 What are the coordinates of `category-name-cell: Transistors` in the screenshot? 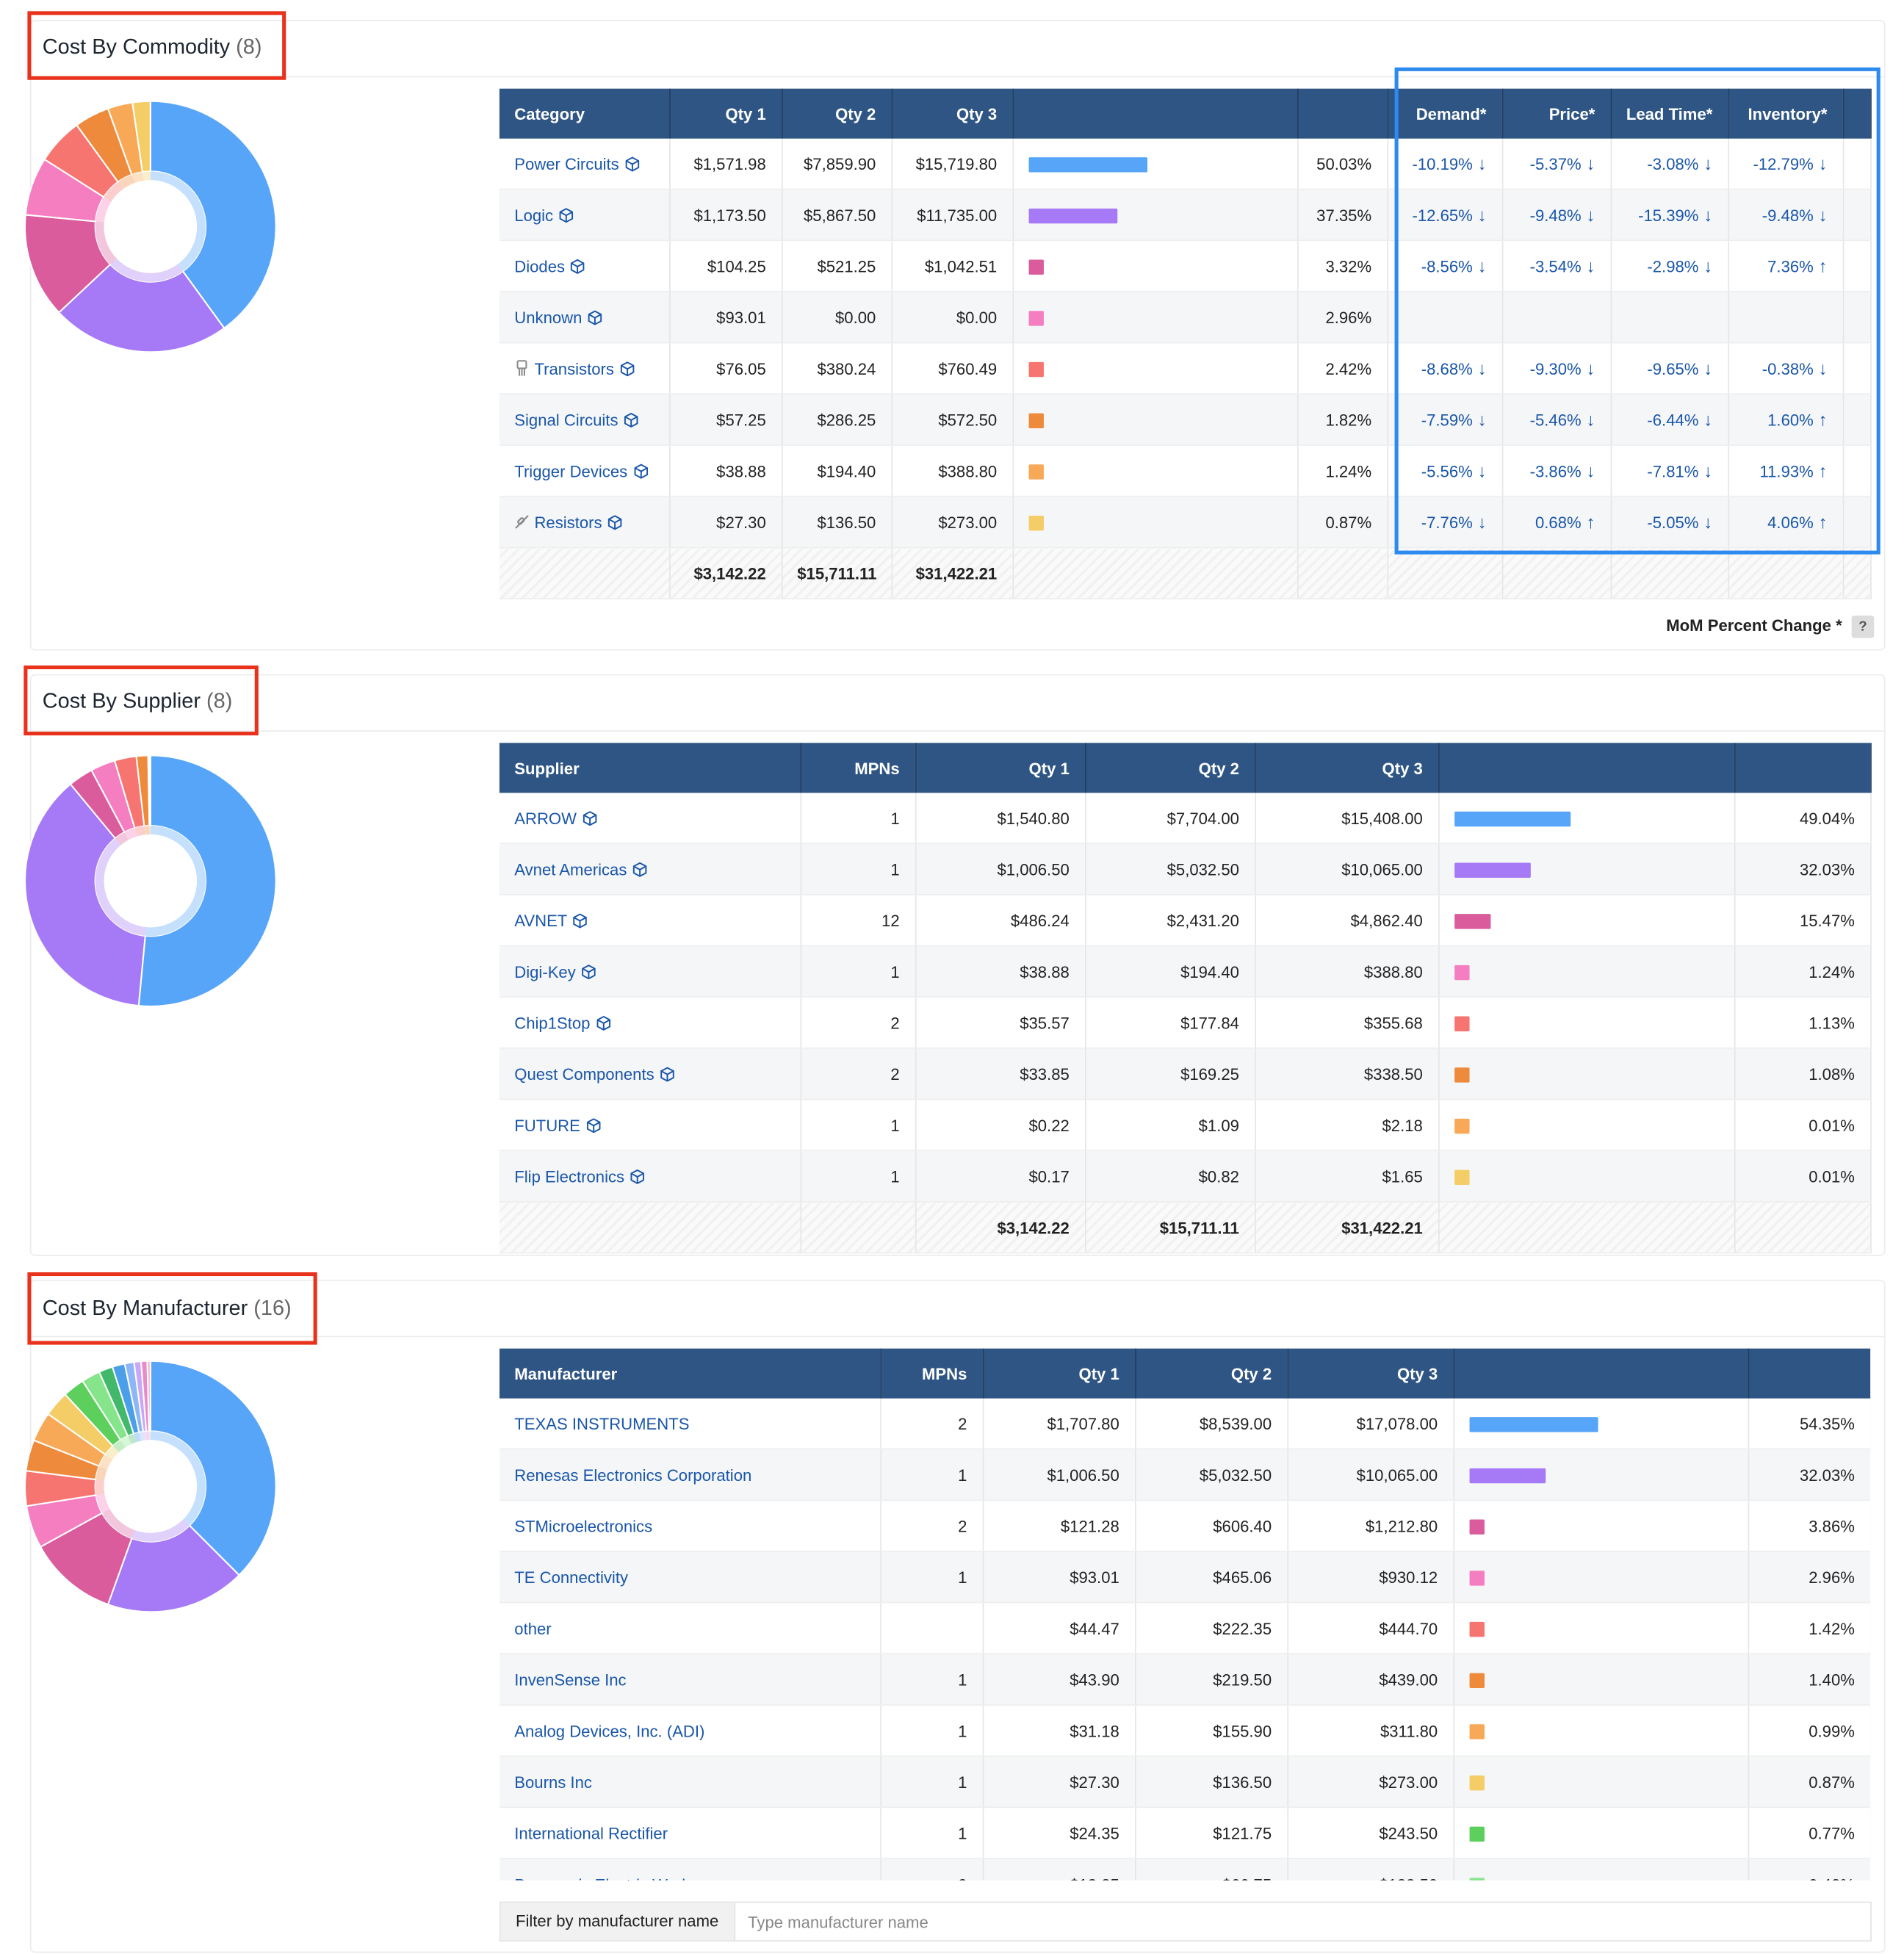 It's located at (585, 369).